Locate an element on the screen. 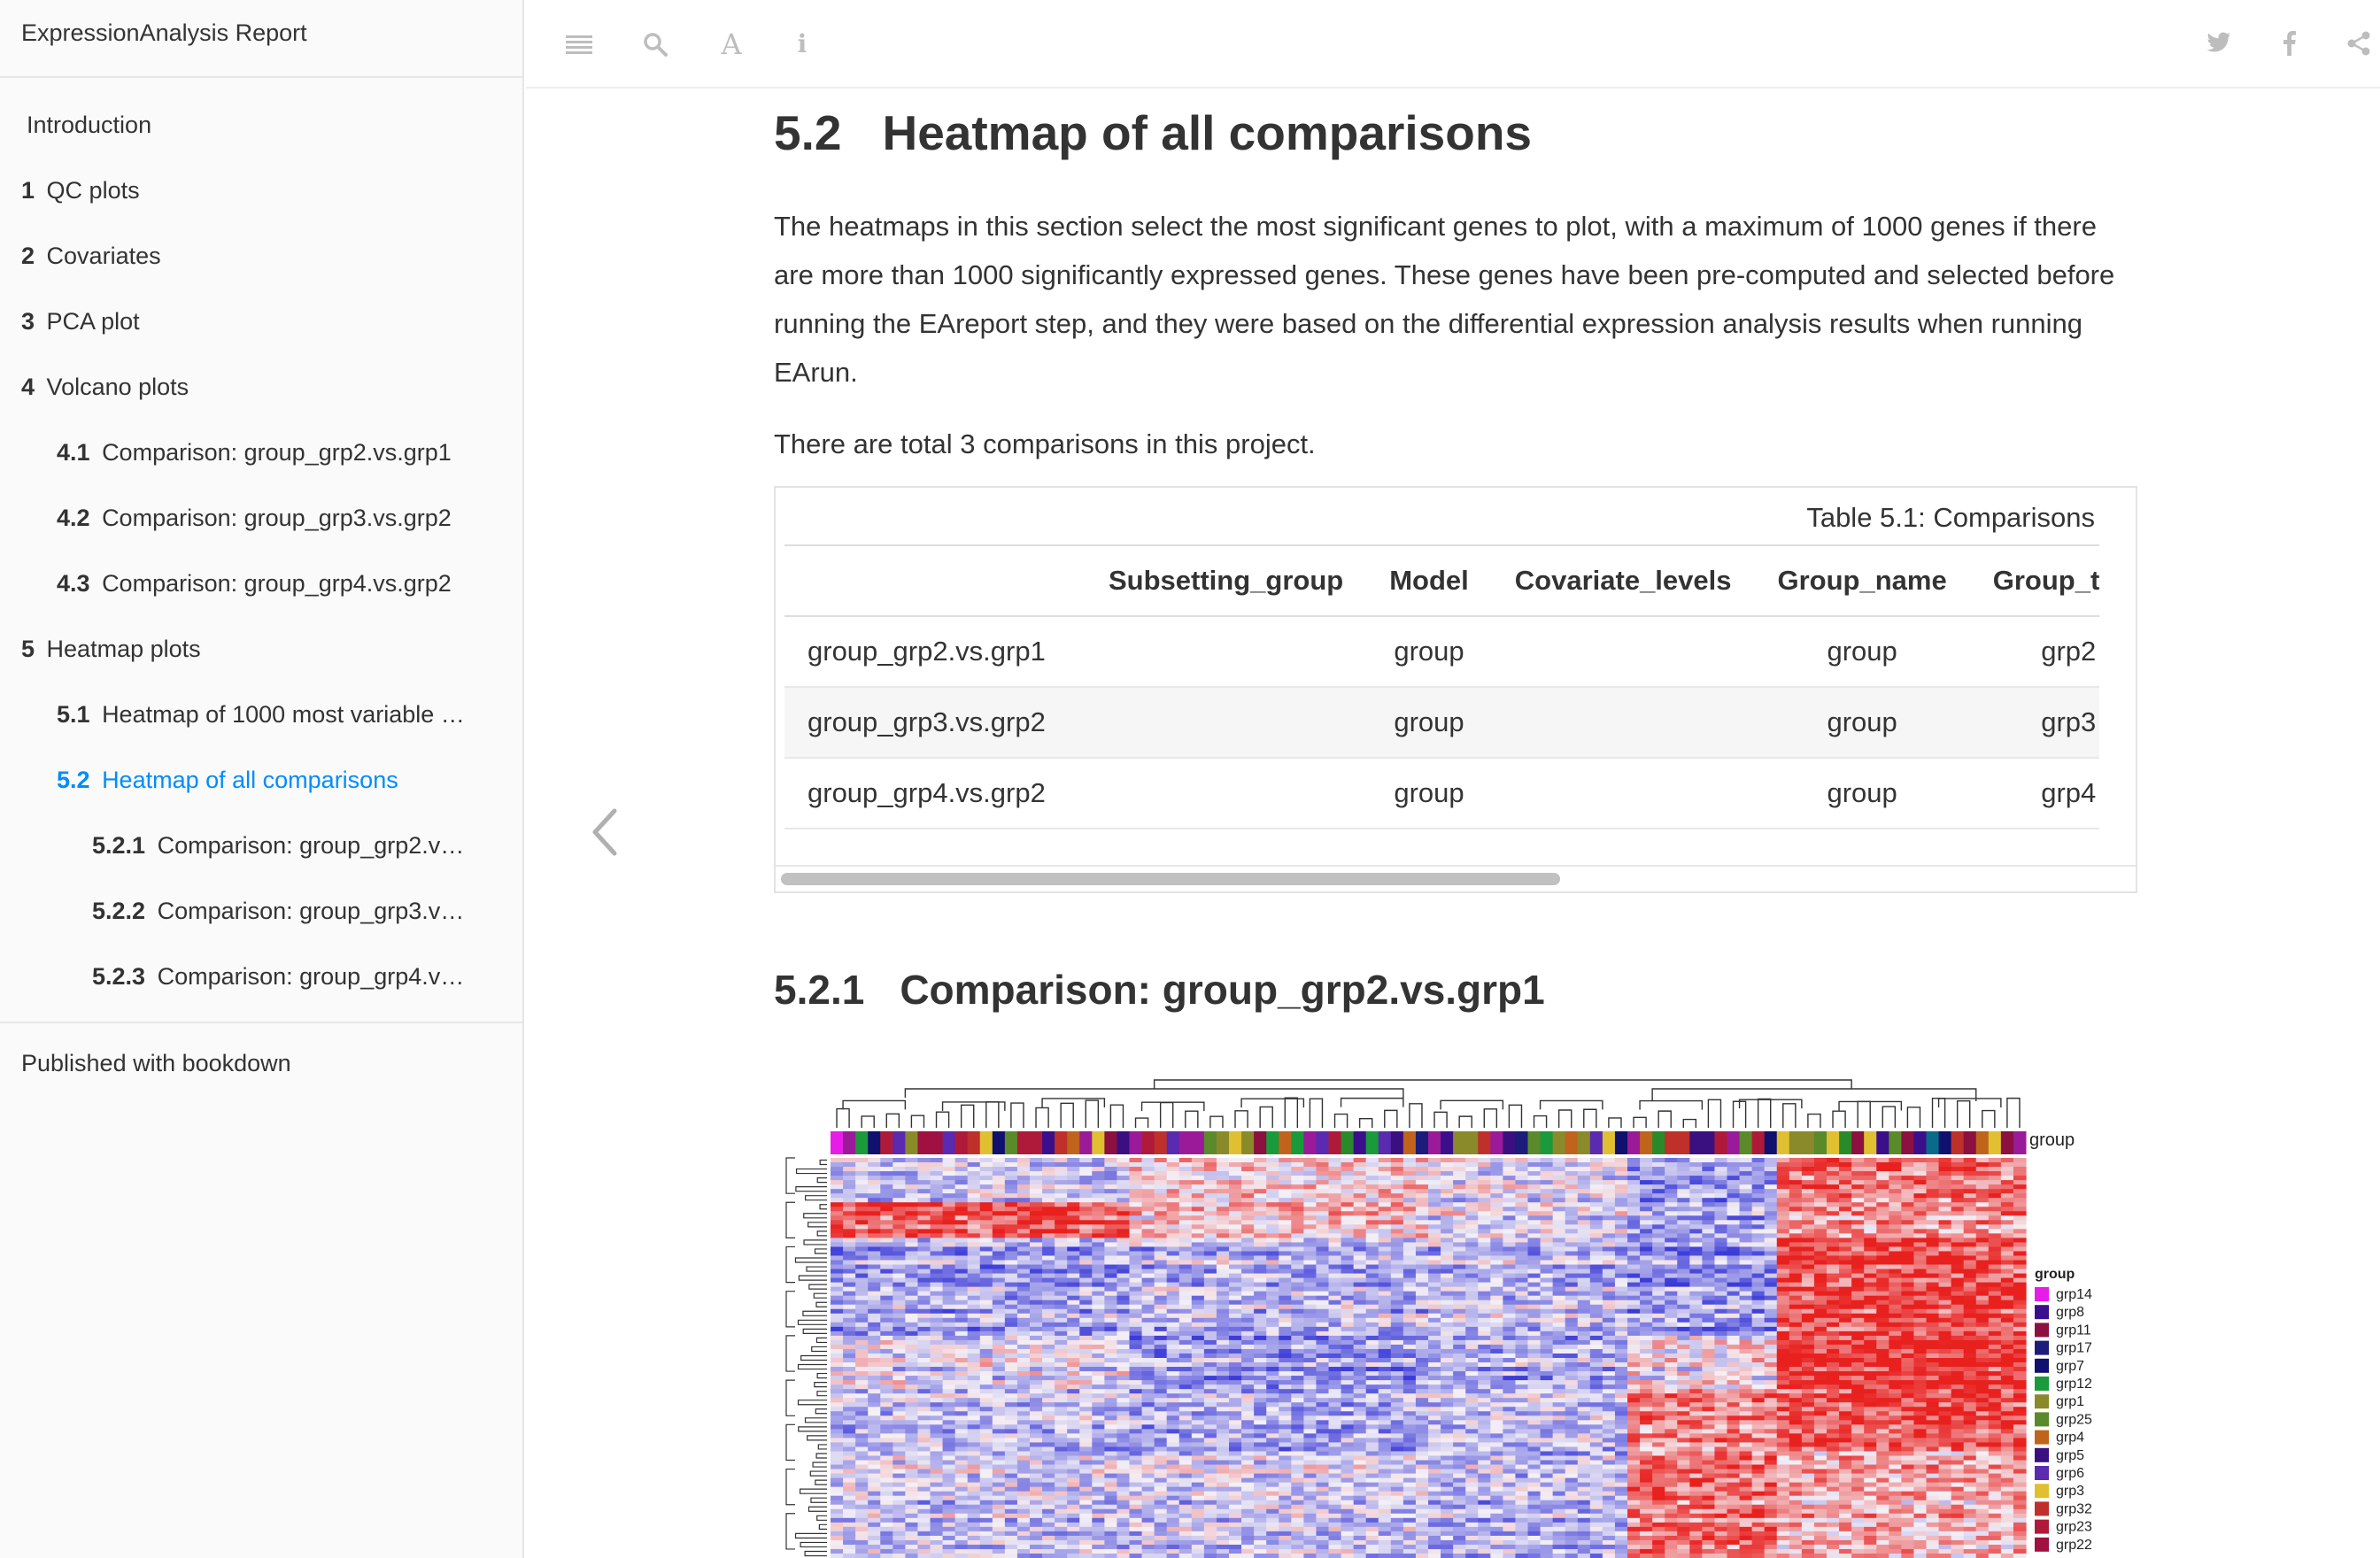 This screenshot has height=1558, width=2380. info-icon: i is located at coordinates (802, 43).